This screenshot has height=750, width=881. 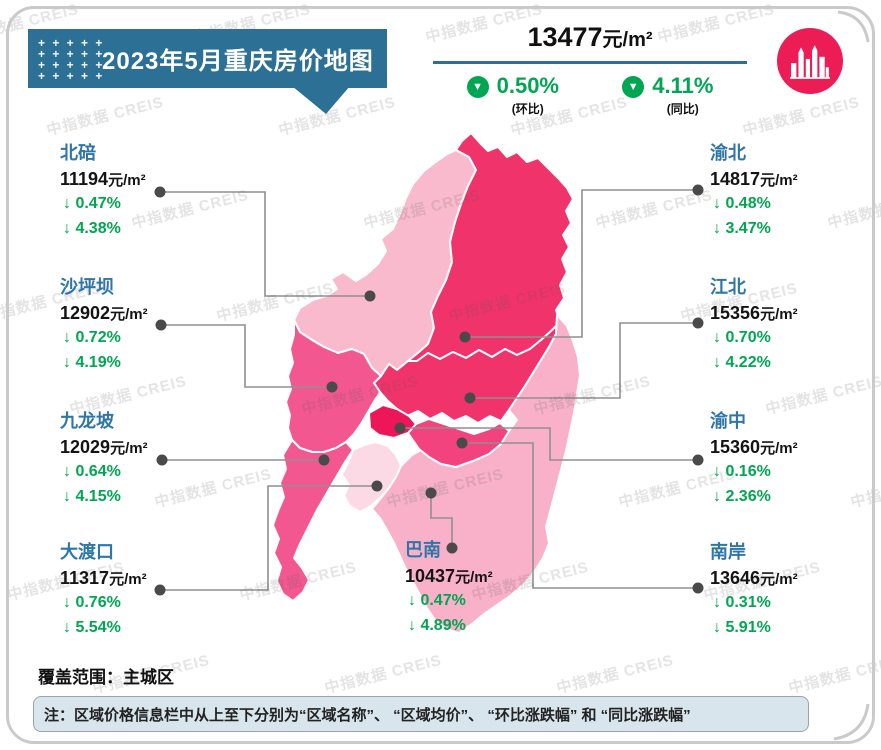 What do you see at coordinates (485, 592) in the screenshot?
I see `district-label-banan: 巴南 10437元/m² ↓ 0.47% ↓ 4.89%` at bounding box center [485, 592].